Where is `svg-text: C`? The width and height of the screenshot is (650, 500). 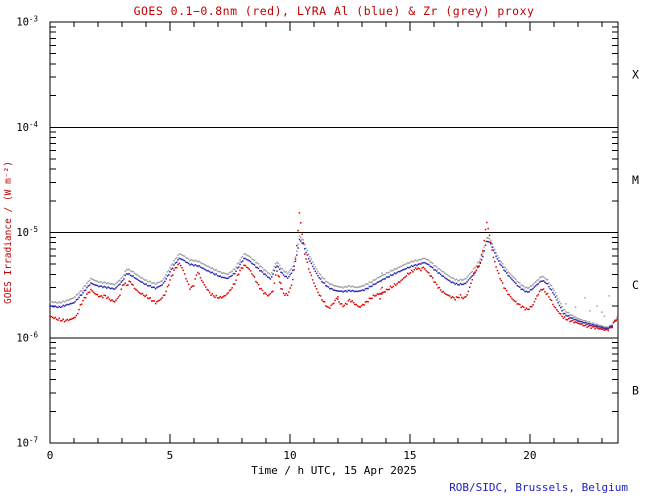 svg-text: C is located at coordinates (635, 285).